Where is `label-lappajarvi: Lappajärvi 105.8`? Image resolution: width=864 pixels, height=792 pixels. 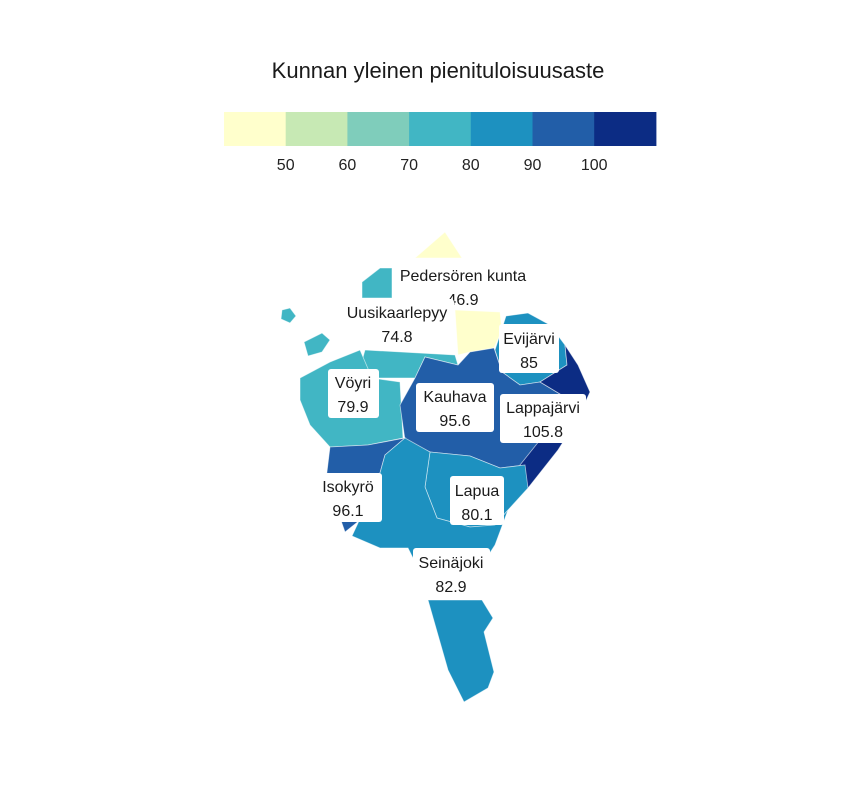
label-lappajarvi: Lappajärvi 105.8 is located at coordinates (543, 418).